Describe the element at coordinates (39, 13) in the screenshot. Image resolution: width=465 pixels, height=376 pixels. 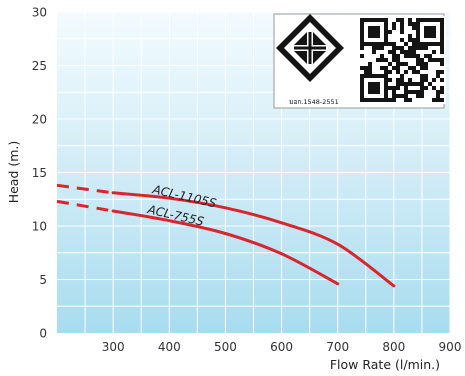
I see `y-tick-label: 30` at that location.